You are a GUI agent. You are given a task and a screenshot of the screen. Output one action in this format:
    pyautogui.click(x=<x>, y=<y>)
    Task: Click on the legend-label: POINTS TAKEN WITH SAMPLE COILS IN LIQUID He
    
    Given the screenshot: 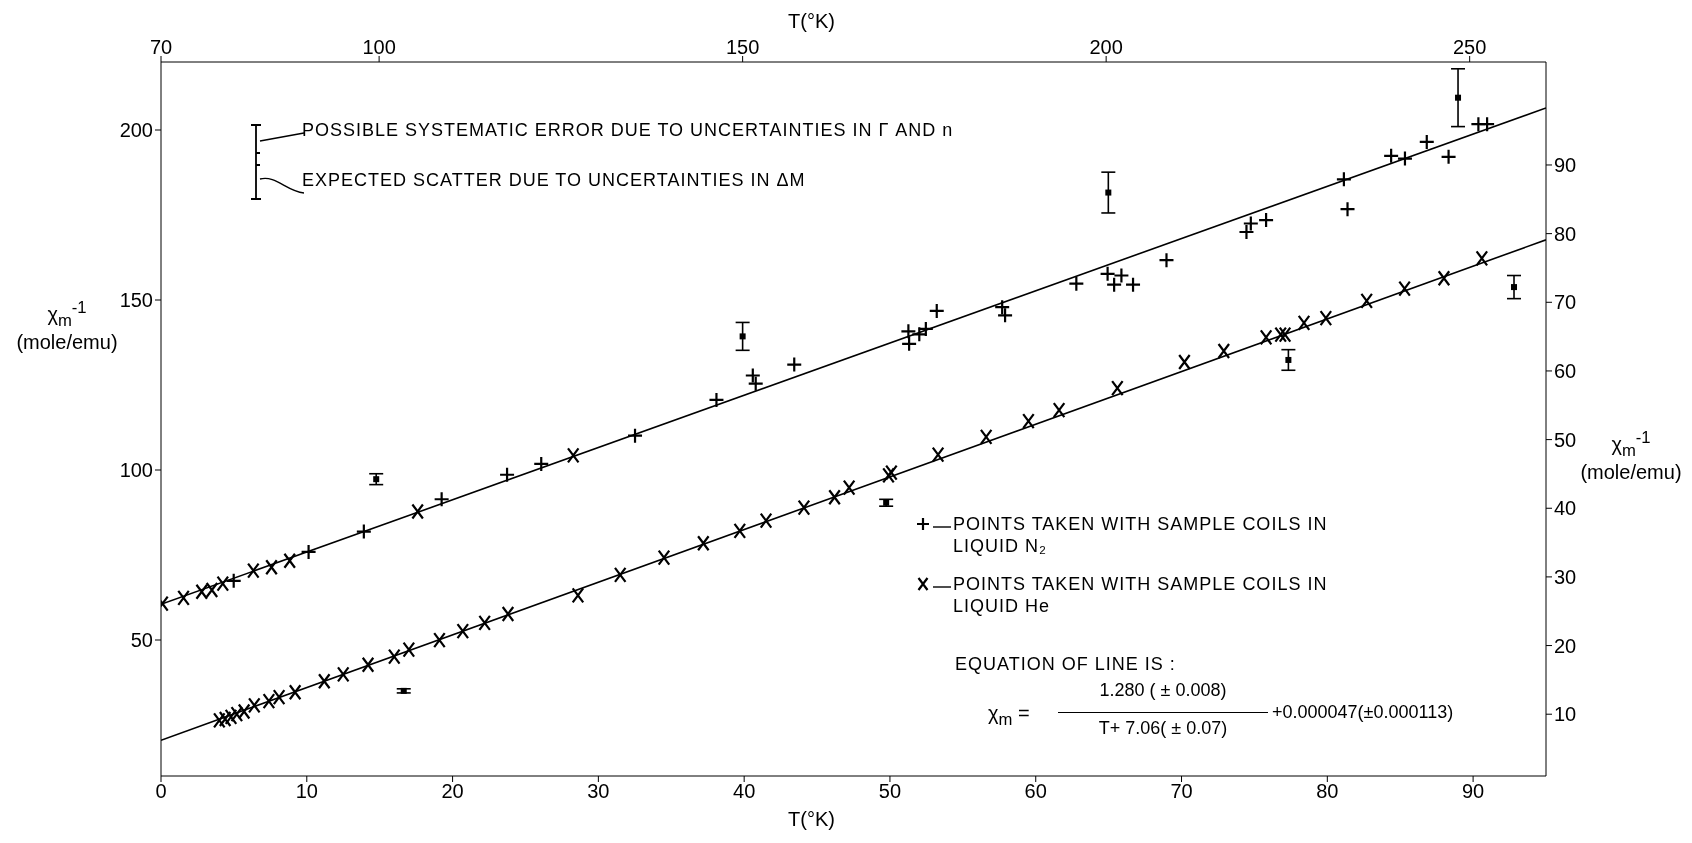 What is the action you would take?
    pyautogui.click(x=1141, y=595)
    